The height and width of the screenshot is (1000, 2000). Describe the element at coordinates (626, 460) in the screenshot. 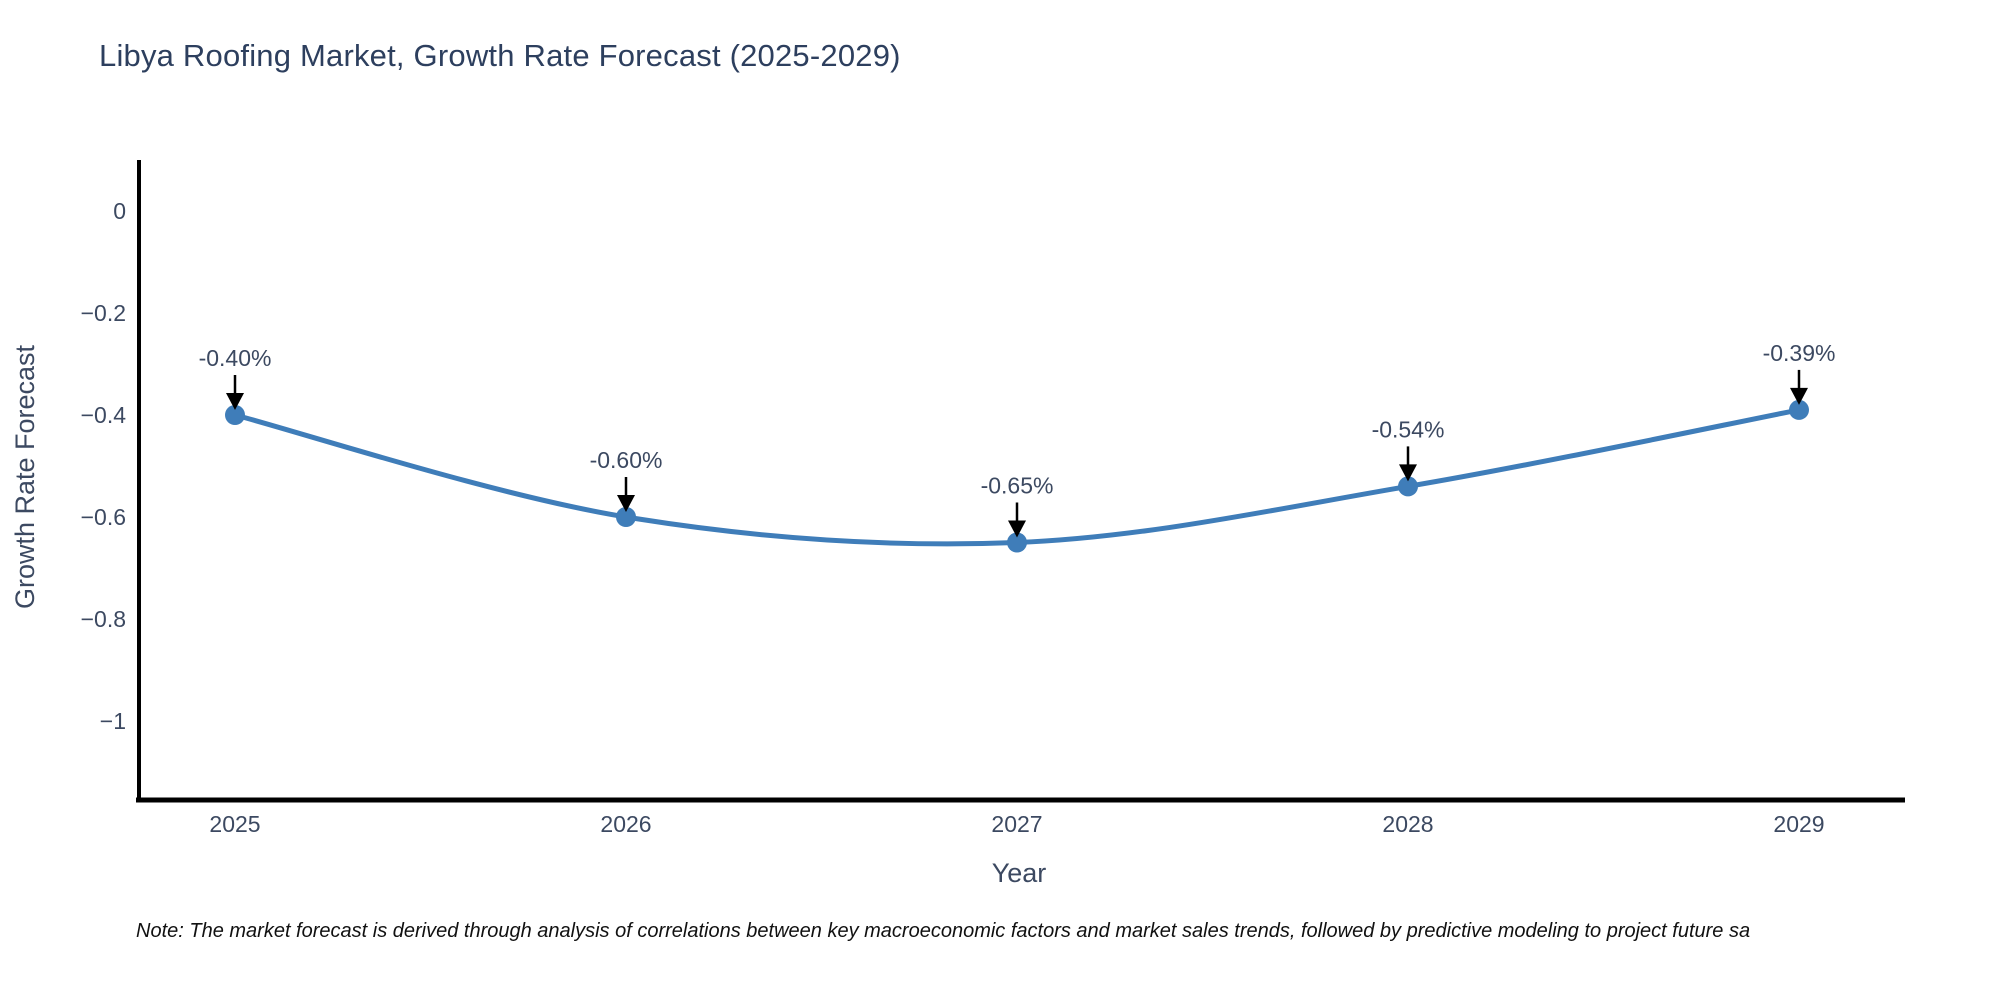

I see `annotation-label: -0.60%` at that location.